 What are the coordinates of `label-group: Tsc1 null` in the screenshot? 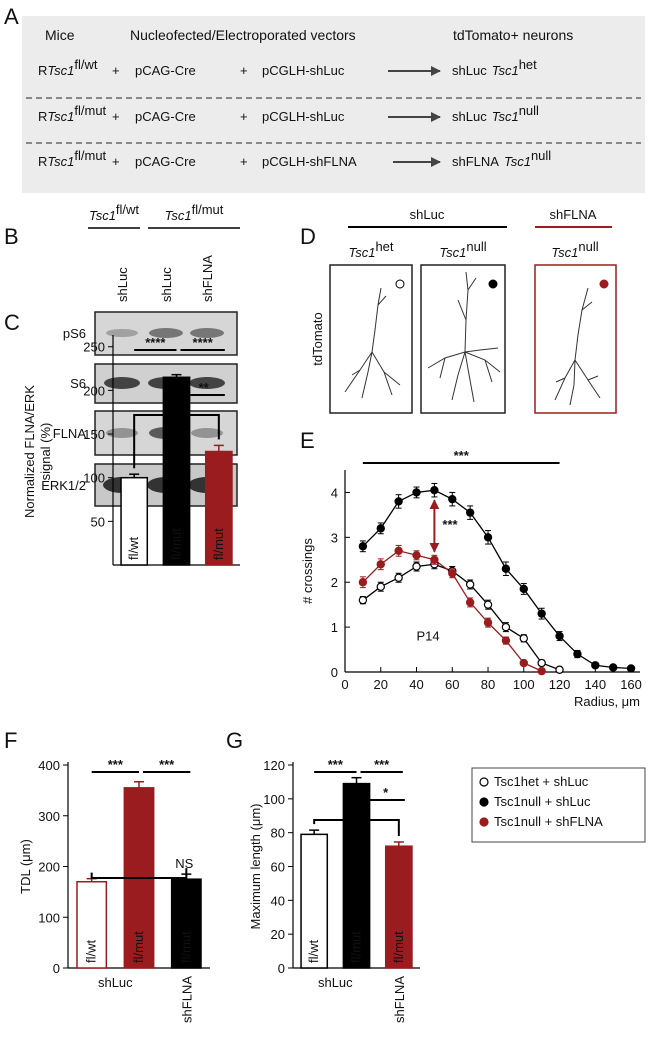 It's located at (462, 249).